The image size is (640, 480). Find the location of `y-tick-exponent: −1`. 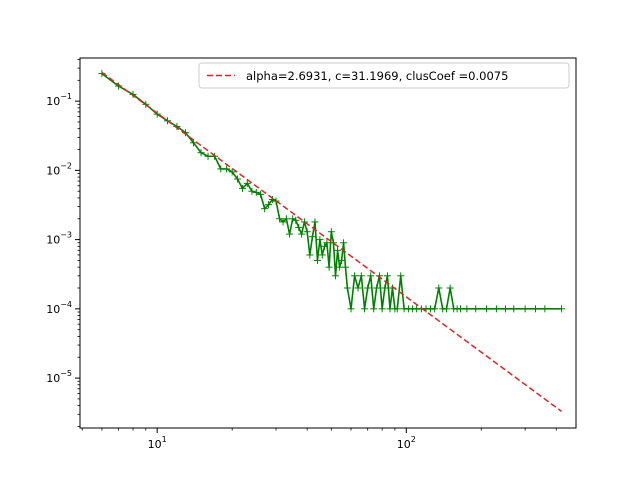

y-tick-exponent: −1 is located at coordinates (66, 96).